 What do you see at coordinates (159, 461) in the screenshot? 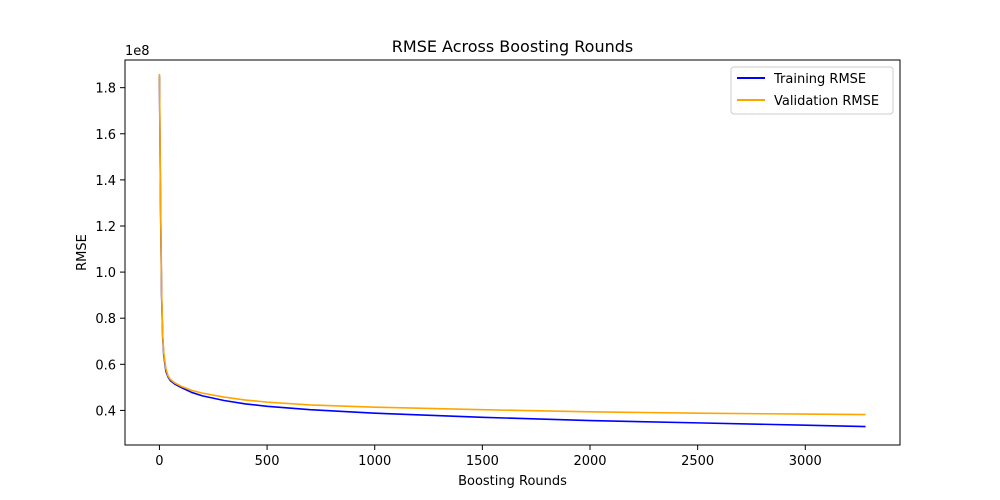
I see `x-tick-label: 0` at bounding box center [159, 461].